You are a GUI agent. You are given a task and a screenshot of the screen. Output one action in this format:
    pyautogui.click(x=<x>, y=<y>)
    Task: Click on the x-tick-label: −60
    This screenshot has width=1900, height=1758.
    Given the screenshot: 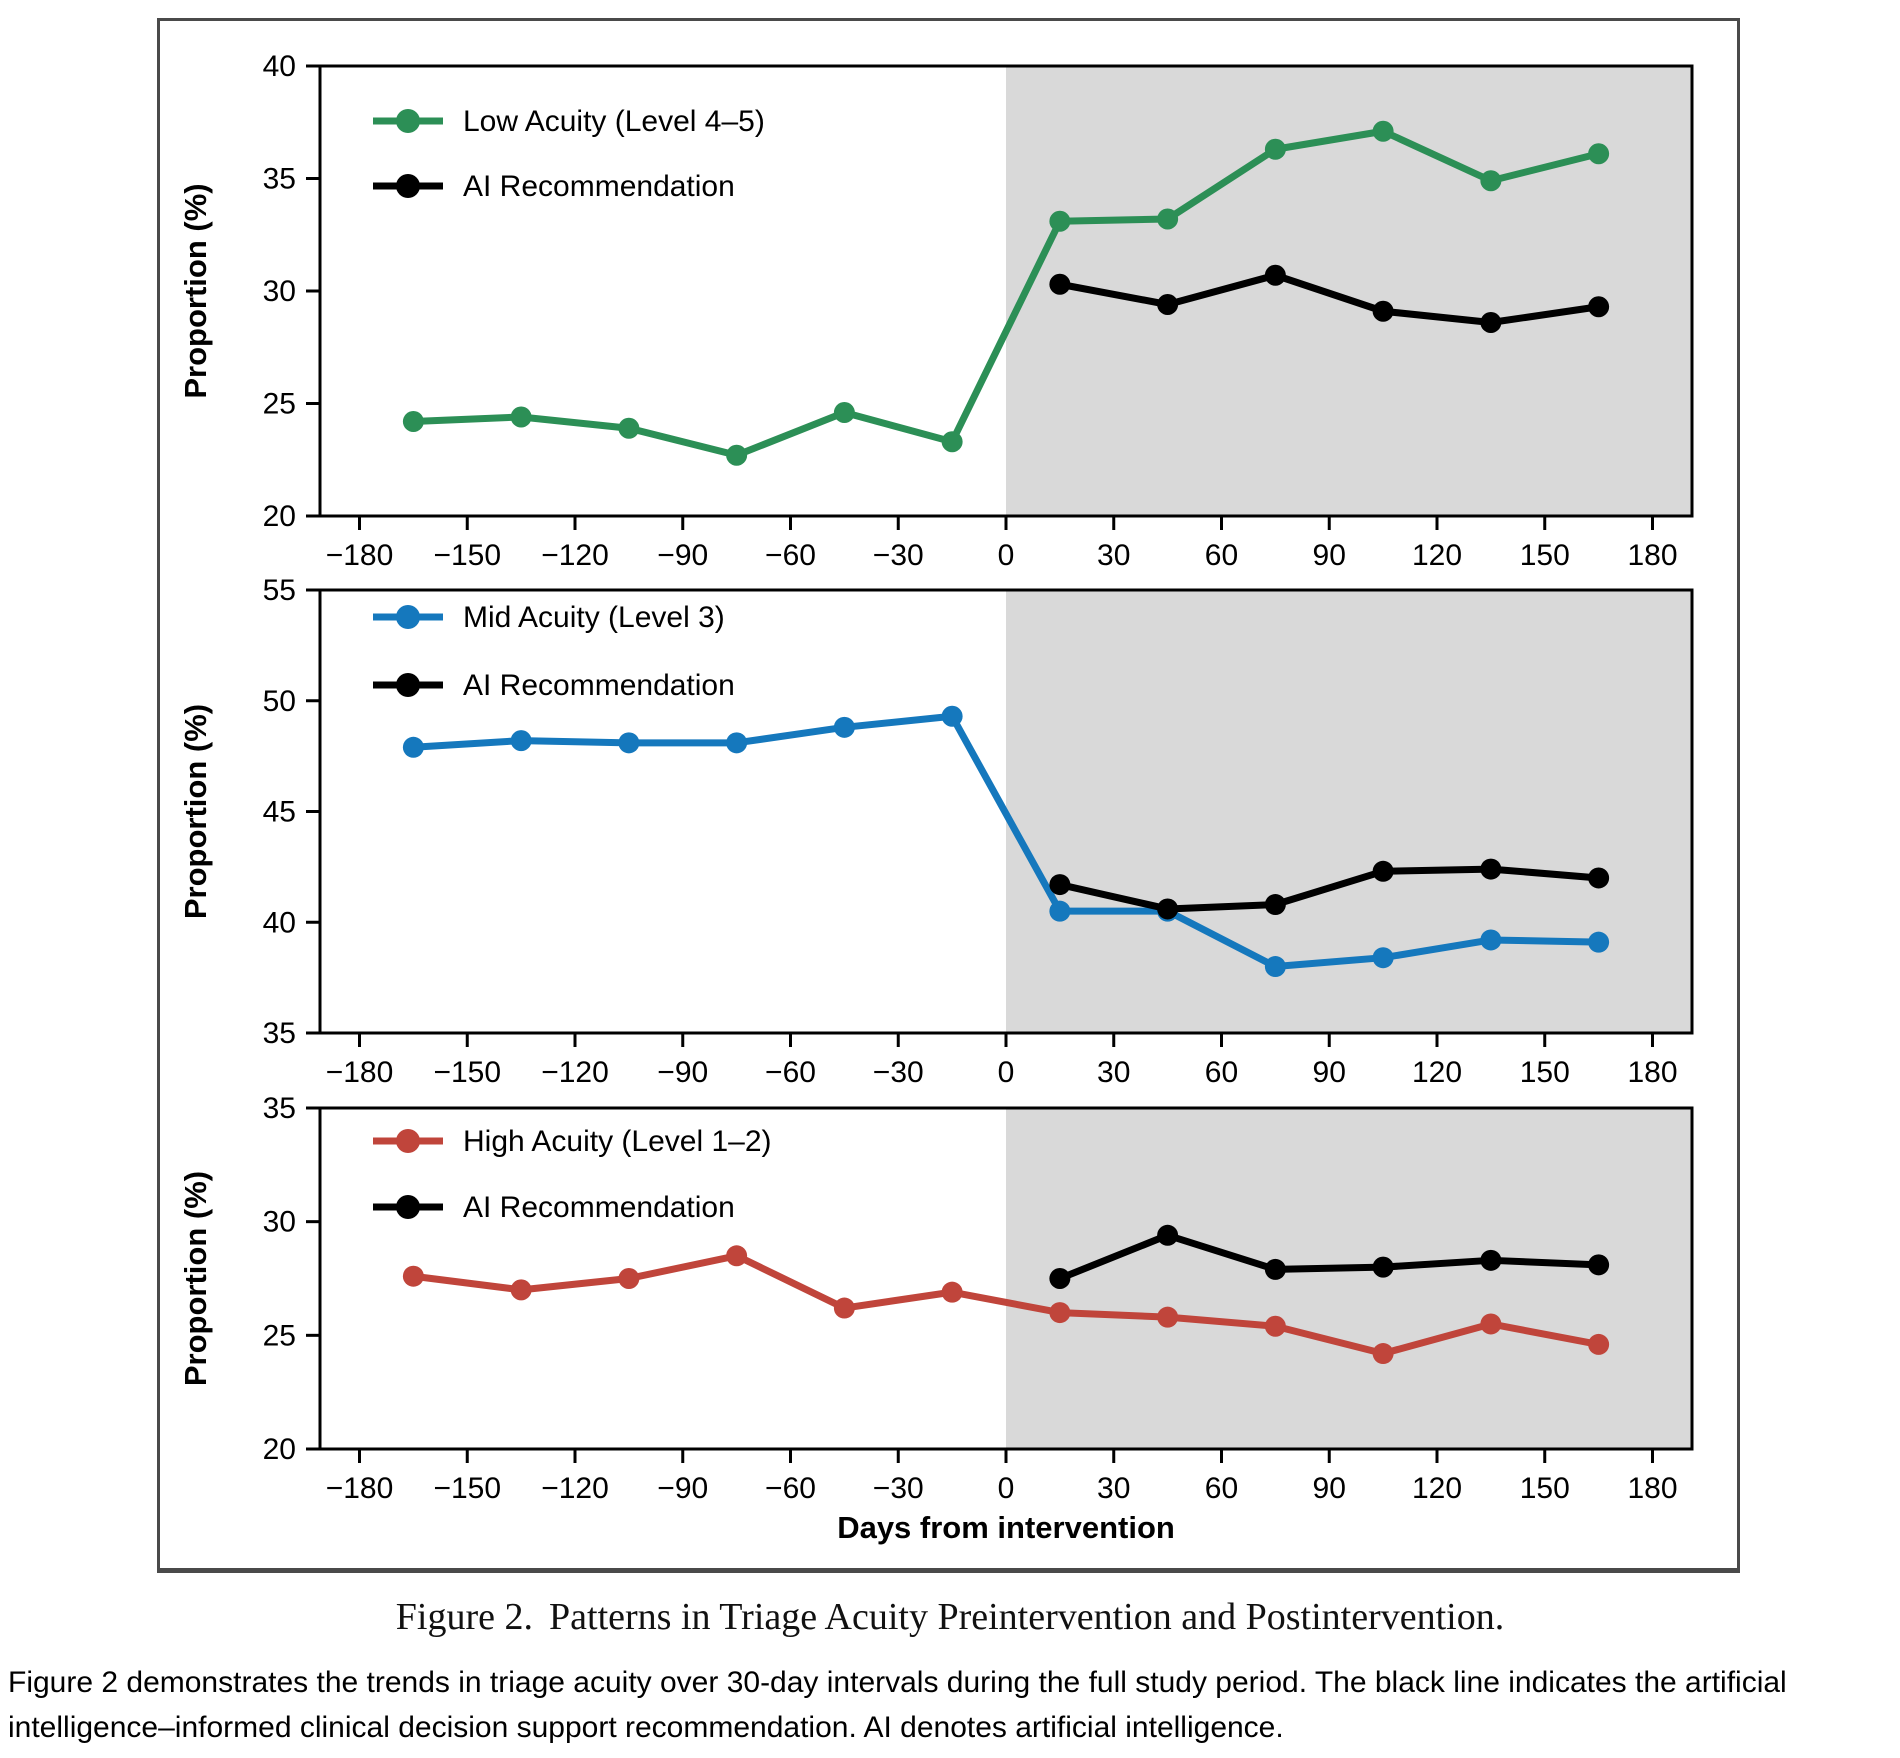 What is the action you would take?
    pyautogui.click(x=790, y=1488)
    